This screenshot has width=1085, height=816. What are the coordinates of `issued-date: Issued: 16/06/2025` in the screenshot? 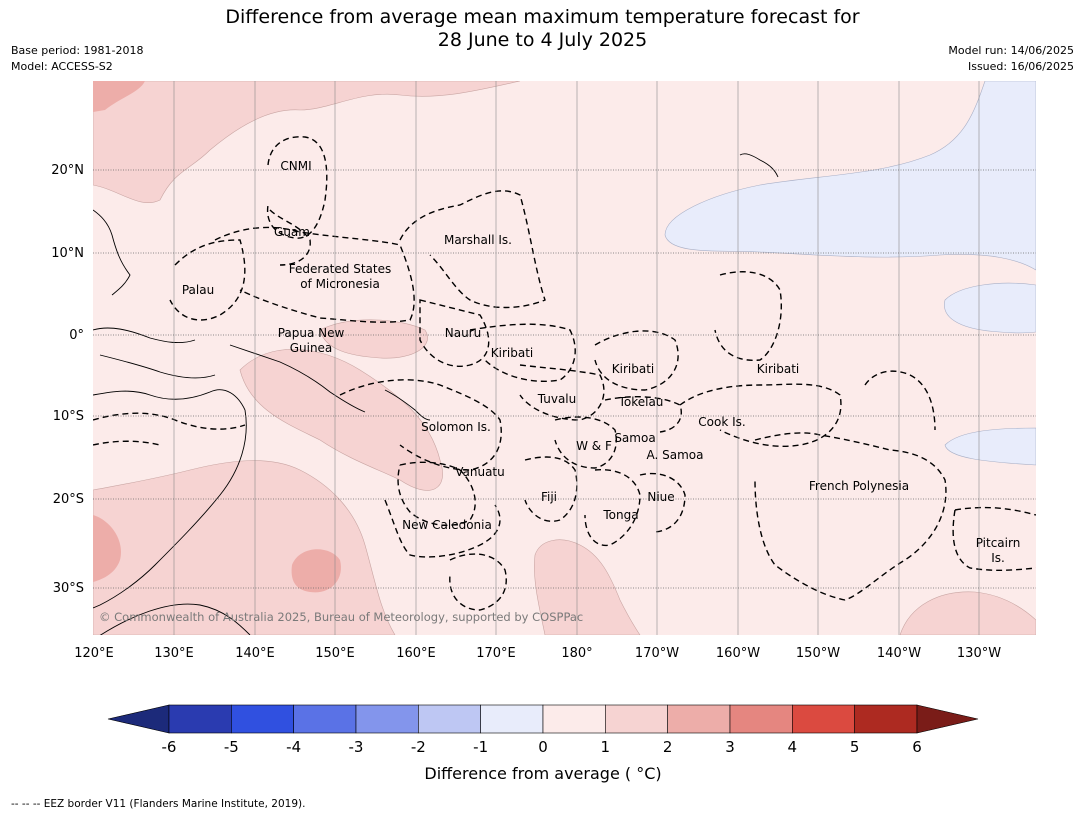 It's located at (1020, 66).